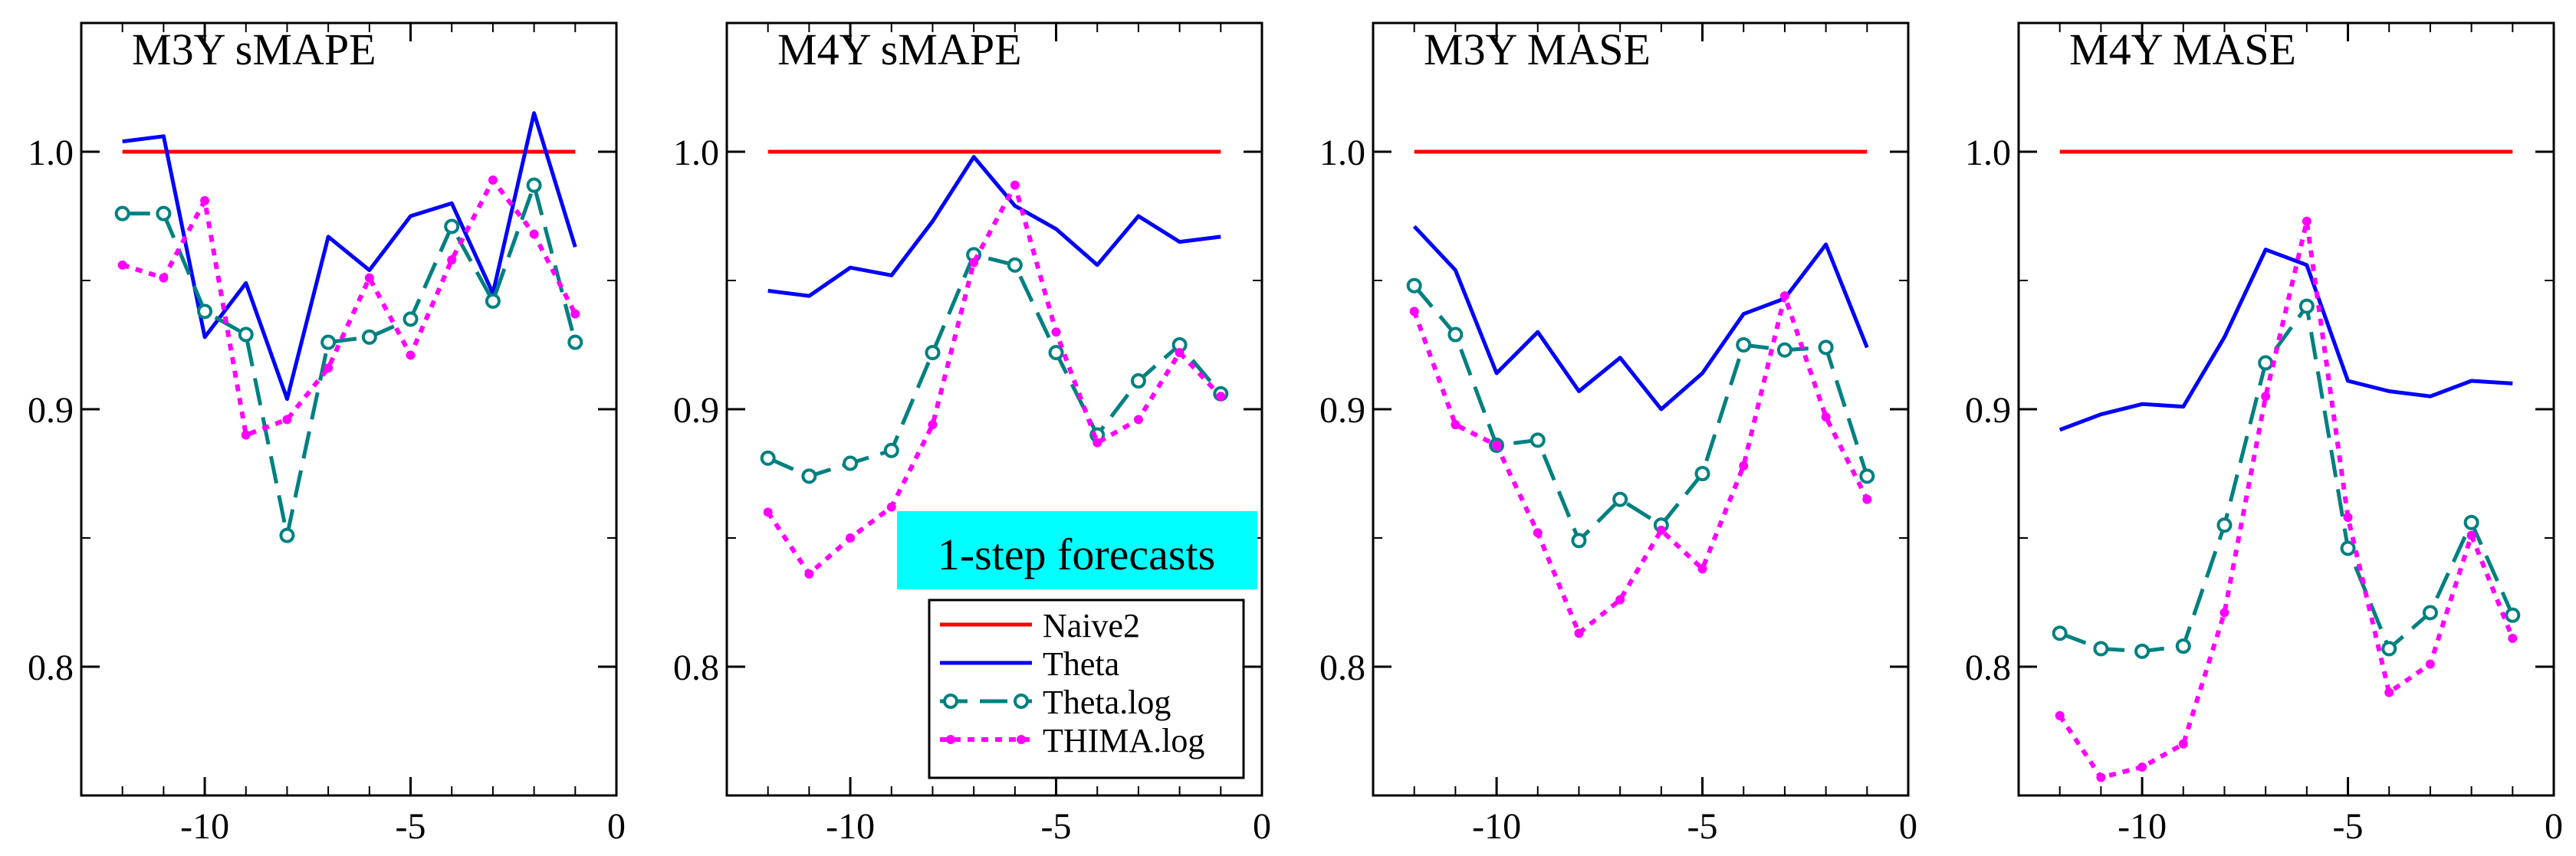 This screenshot has height=856, width=2576. I want to click on legend-label: Theta, so click(1081, 664).